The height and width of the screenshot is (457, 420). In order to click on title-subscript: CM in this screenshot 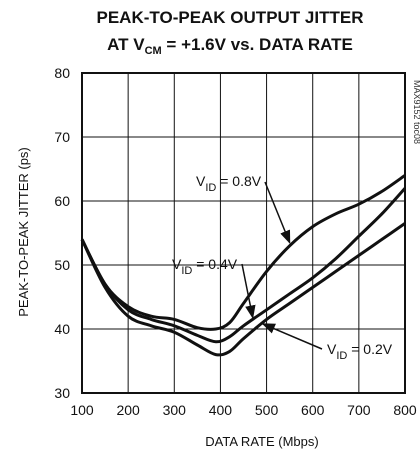, I will do `click(153, 51)`.